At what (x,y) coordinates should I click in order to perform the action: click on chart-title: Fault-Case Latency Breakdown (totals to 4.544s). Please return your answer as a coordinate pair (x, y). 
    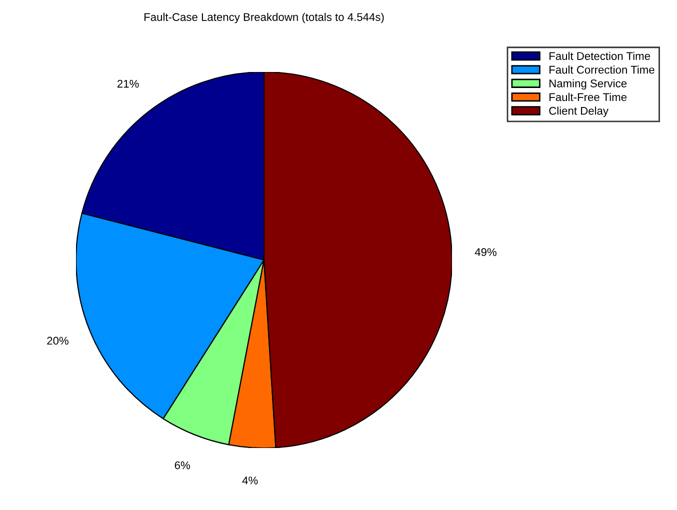
    Looking at the image, I should click on (264, 18).